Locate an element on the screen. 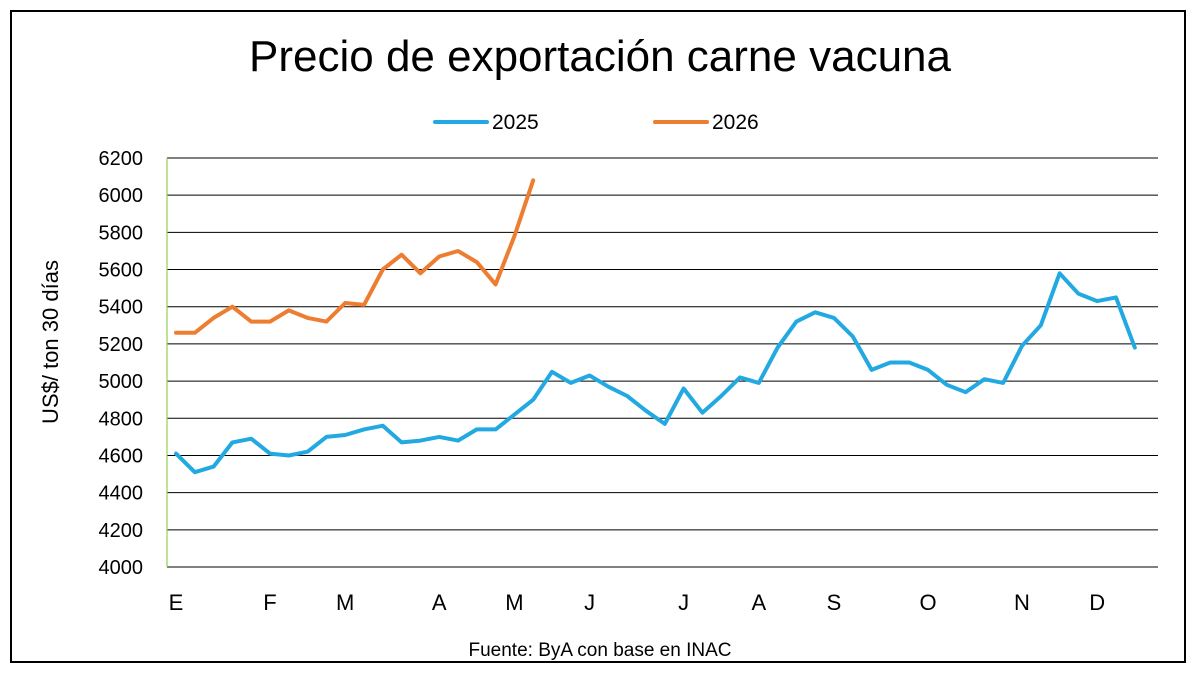 The height and width of the screenshot is (675, 1200). legend-label-2025: 2025 is located at coordinates (515, 122).